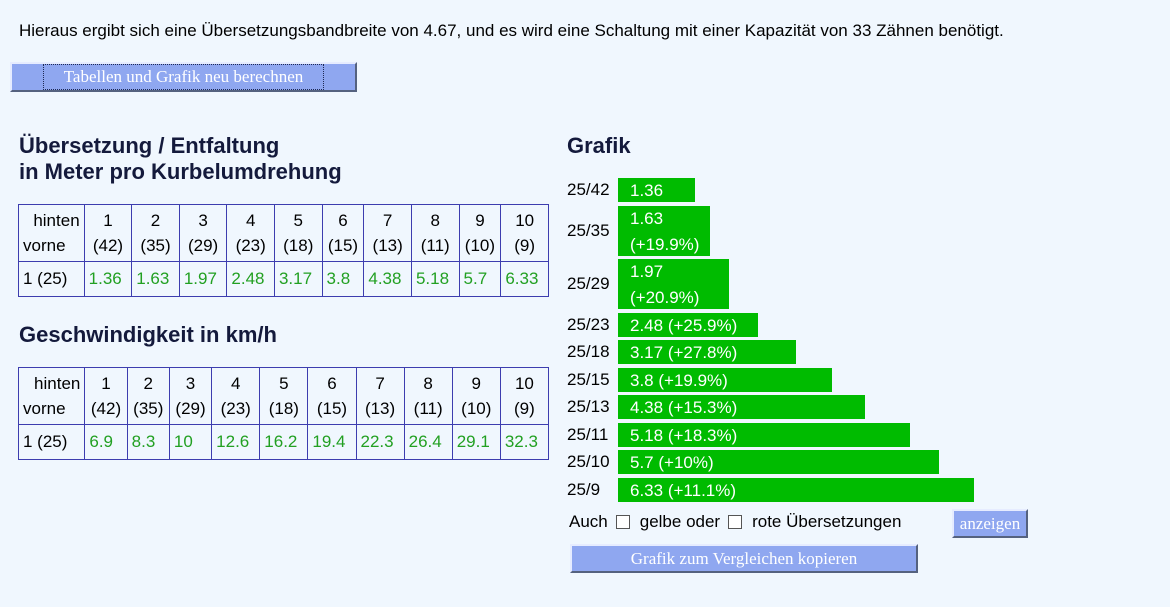 This screenshot has width=1170, height=607. What do you see at coordinates (702, 325) in the screenshot?
I see `bar-change-label: (+25.9%)` at bounding box center [702, 325].